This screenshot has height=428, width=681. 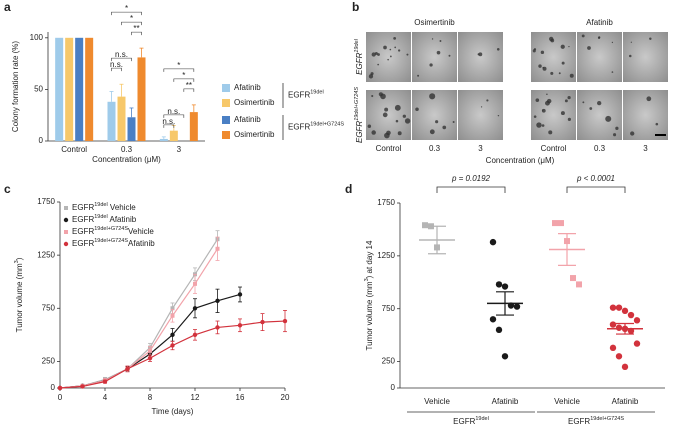 I want to click on x-axis-label: Concentration (μM), so click(x=126, y=159).